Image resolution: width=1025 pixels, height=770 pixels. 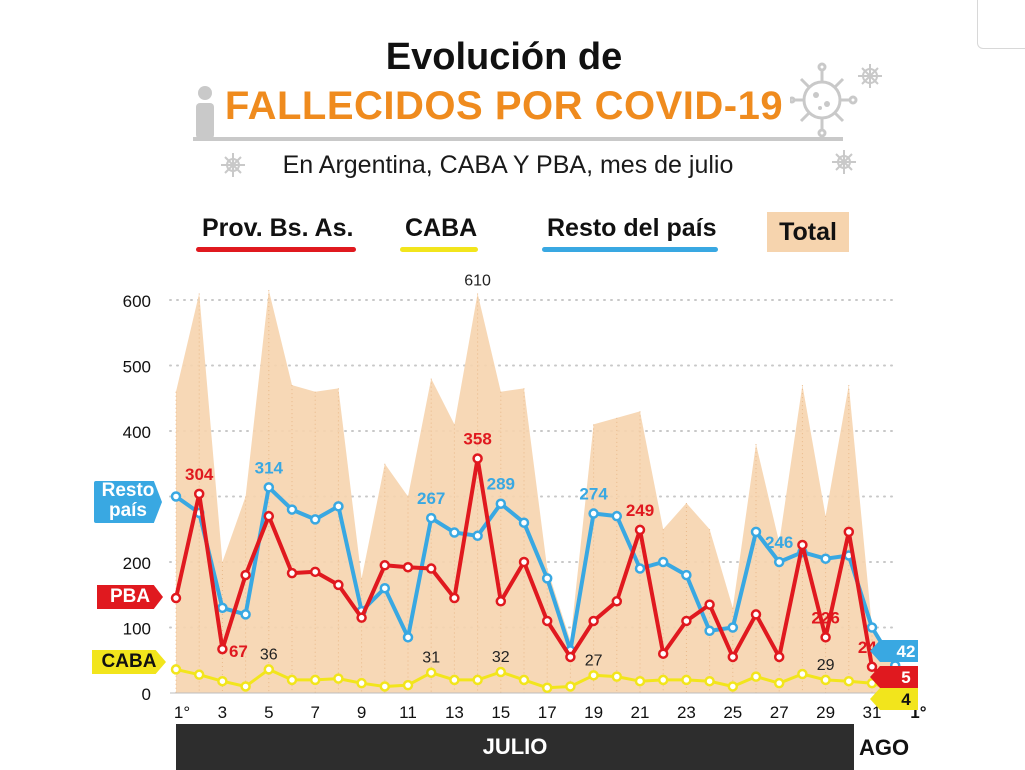 What do you see at coordinates (439, 249) in the screenshot?
I see `legend-caba-line` at bounding box center [439, 249].